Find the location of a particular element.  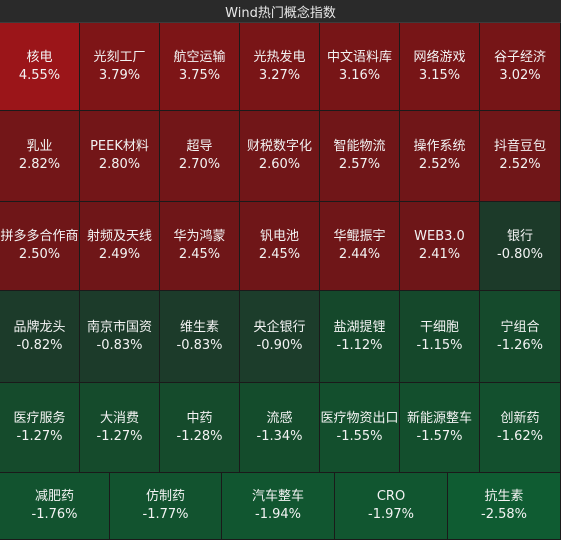

concept-change: 2.44% is located at coordinates (359, 254).